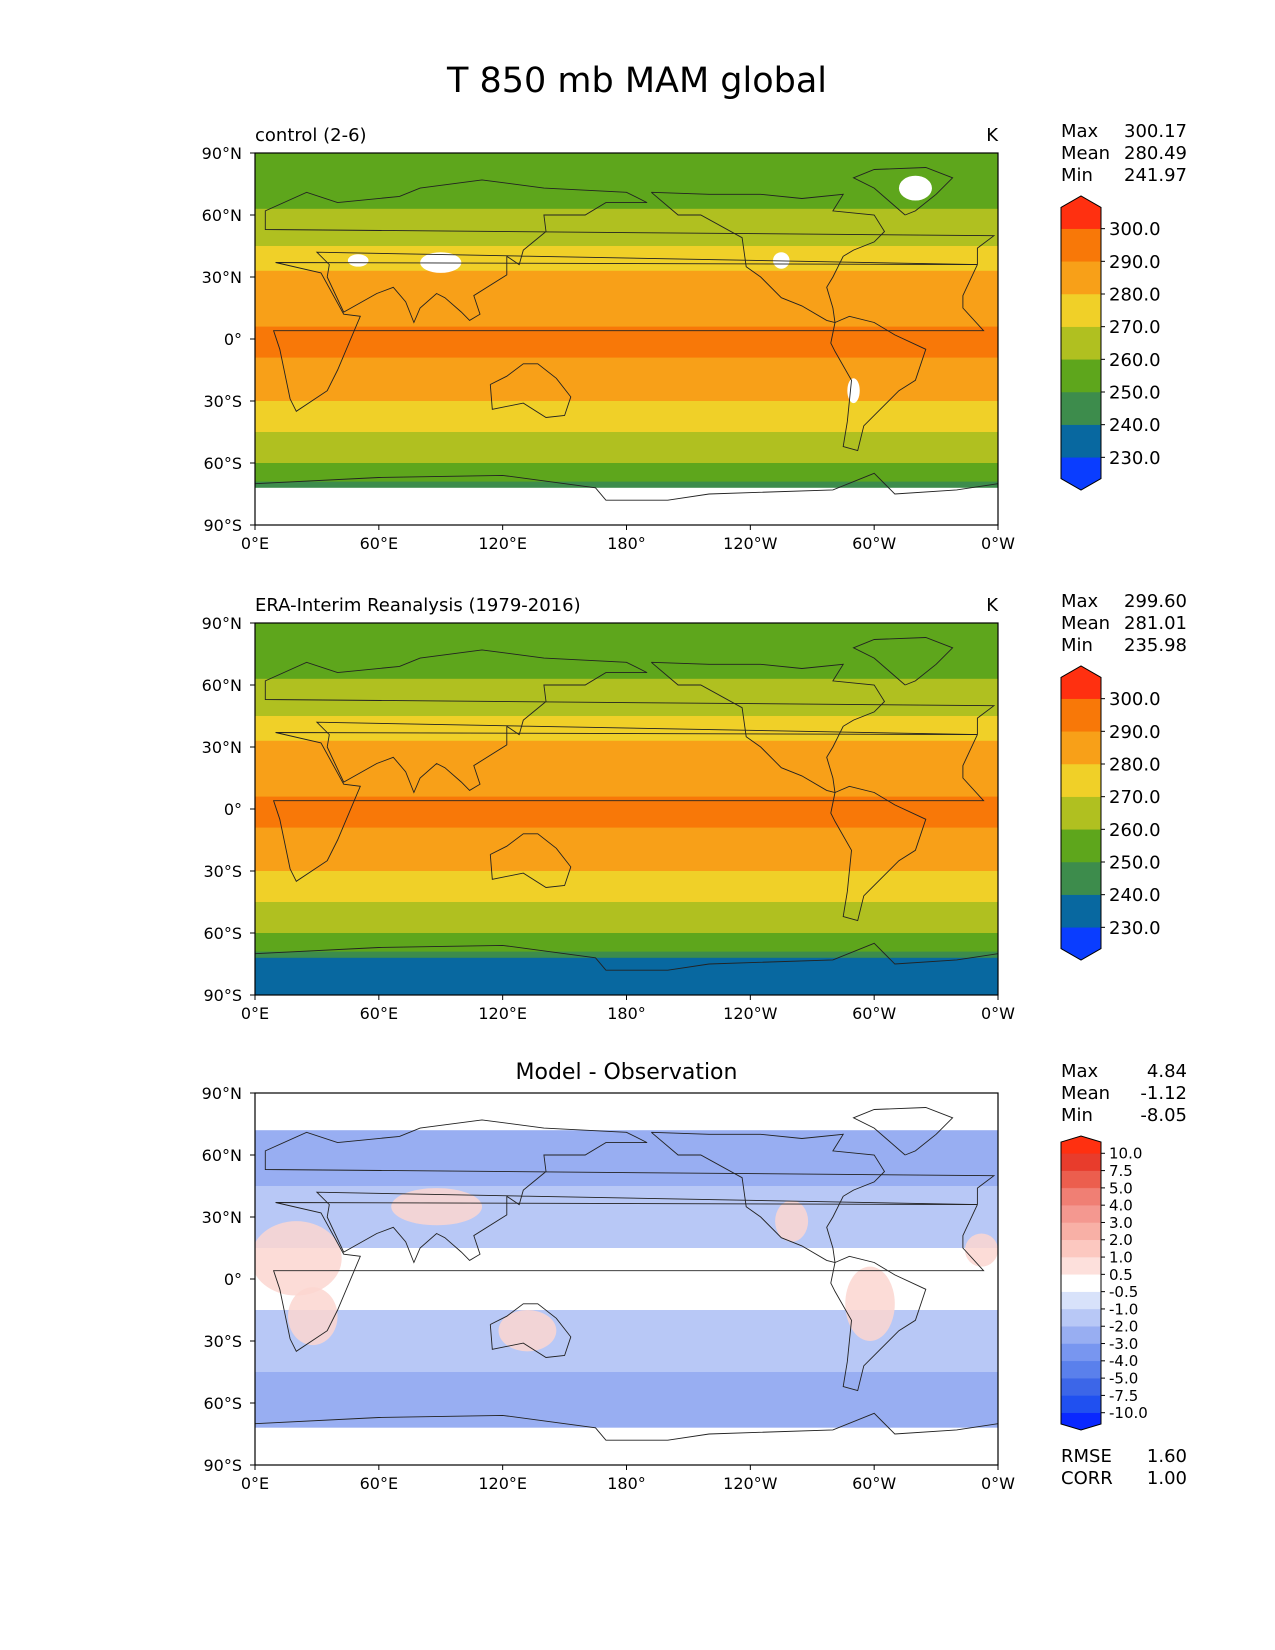  I want to click on y-tick-label: 90°N, so click(222, 153).